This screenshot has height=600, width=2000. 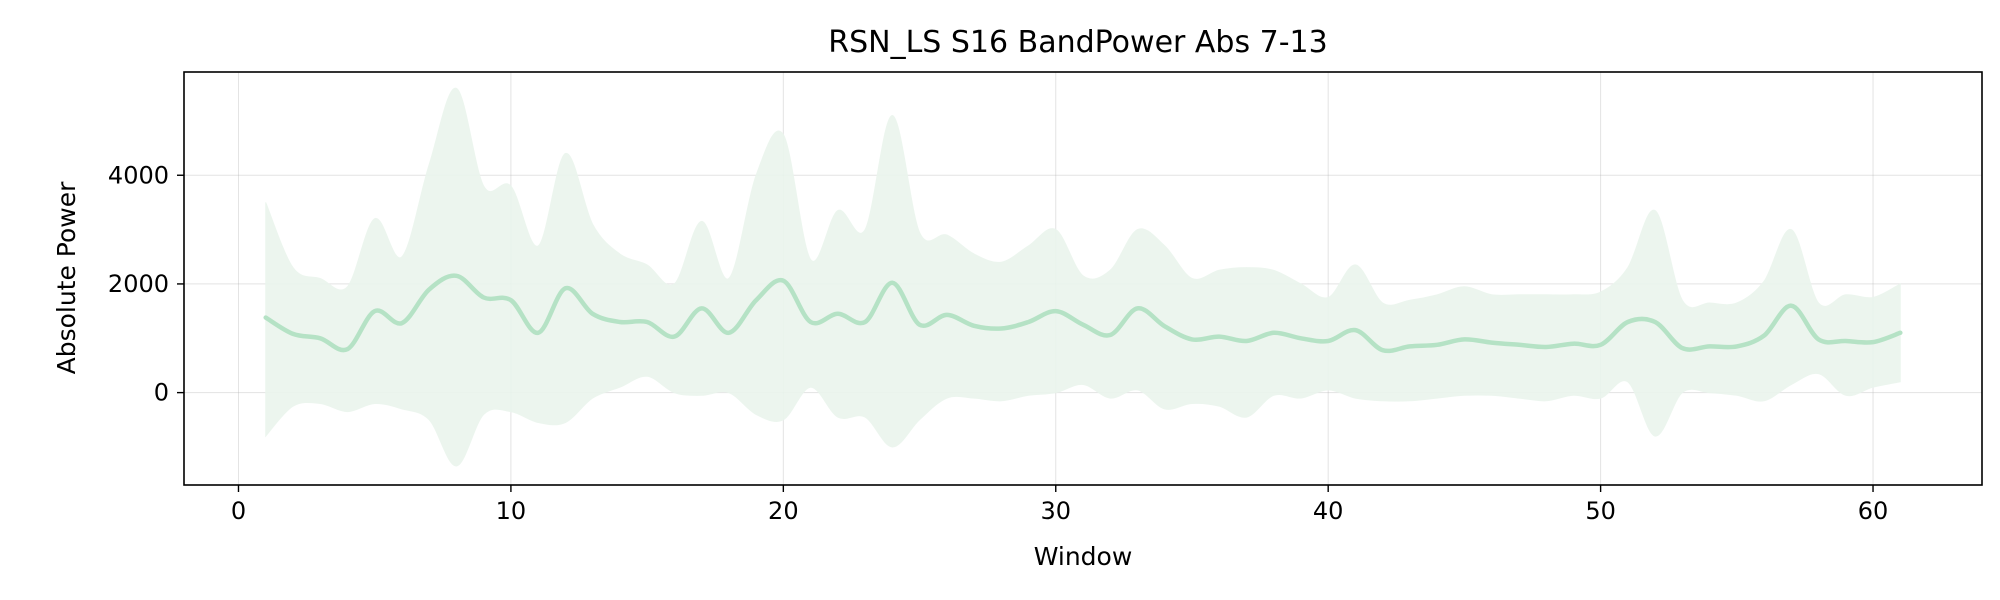 What do you see at coordinates (1077, 42) in the screenshot?
I see `chart-title: RSN_LS S16 BandPower Abs 7-13` at bounding box center [1077, 42].